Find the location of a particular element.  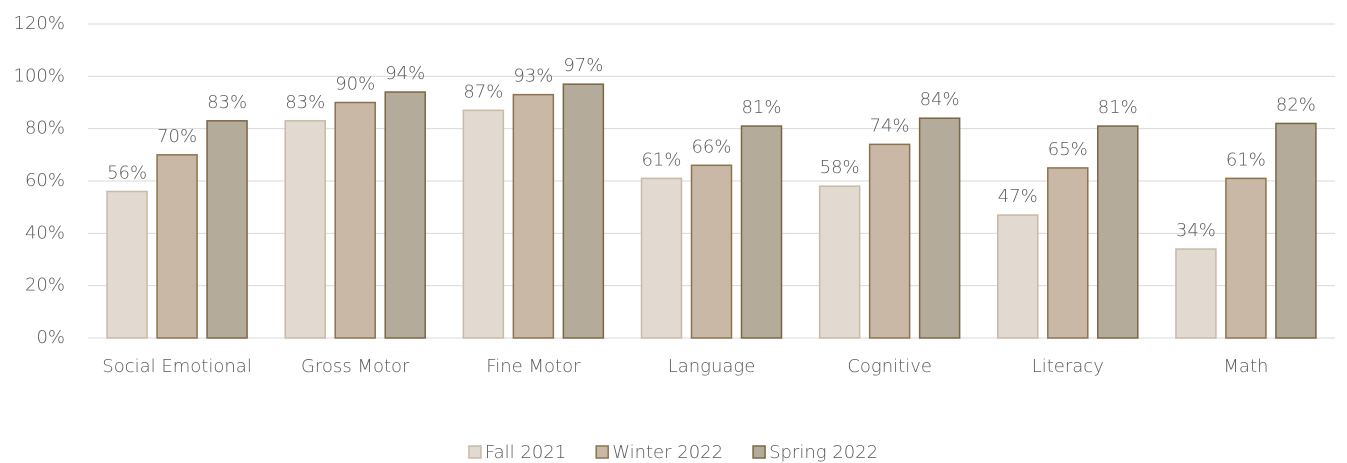

x-tick-label: Fine Motor is located at coordinates (533, 366).